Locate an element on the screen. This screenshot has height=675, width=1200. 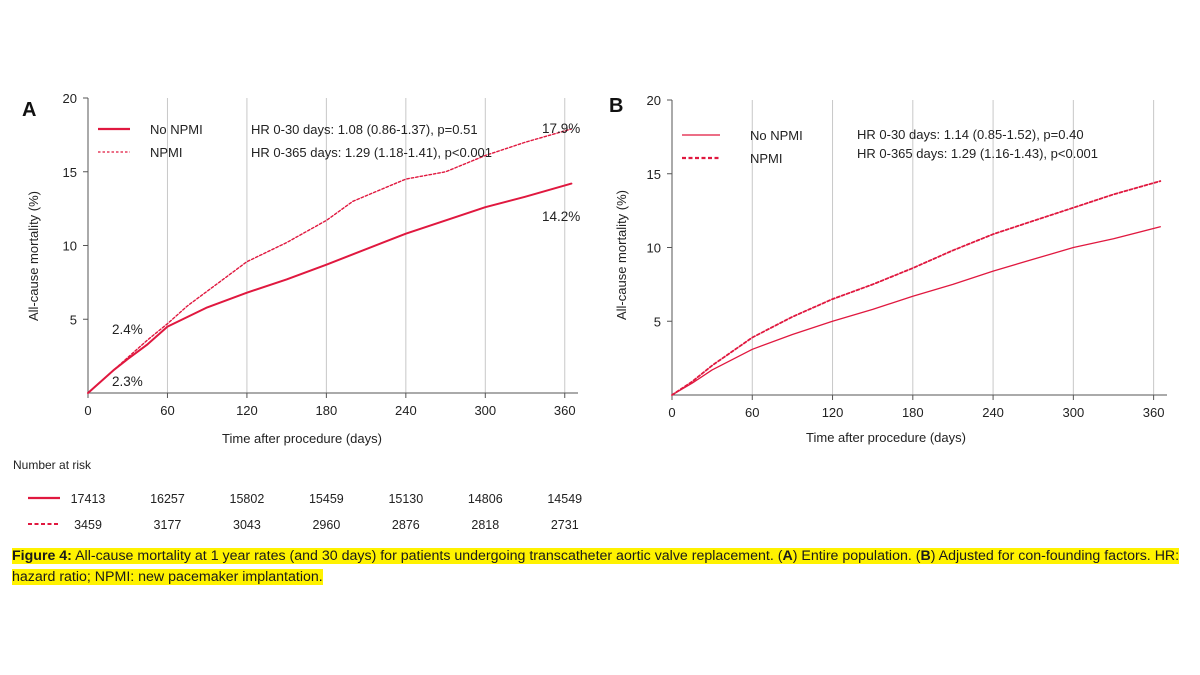
panel-a-legend: No NPMI NPMI is located at coordinates (150, 141).